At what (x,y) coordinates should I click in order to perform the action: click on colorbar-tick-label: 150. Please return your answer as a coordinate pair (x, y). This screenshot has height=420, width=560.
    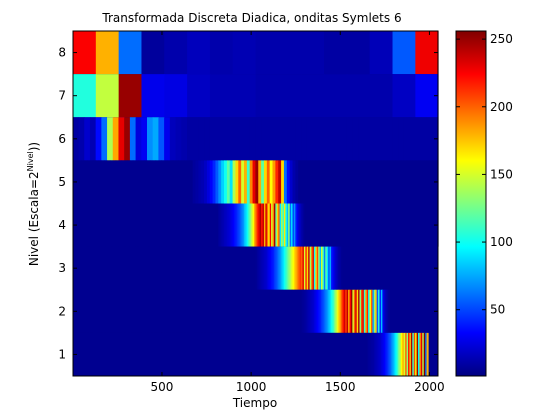
    Looking at the image, I should click on (501, 174).